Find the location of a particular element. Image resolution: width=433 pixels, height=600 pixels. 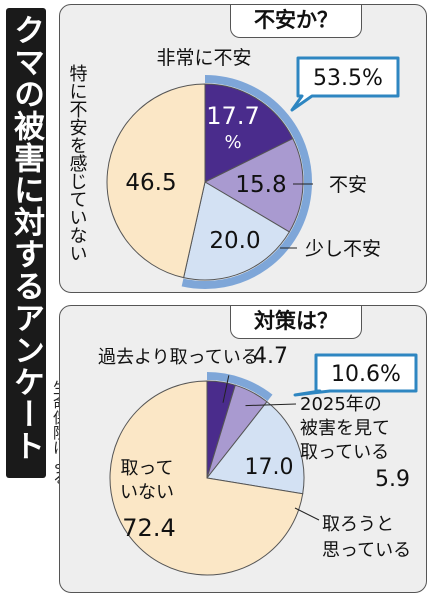

anxiety-value-1: 15.8 is located at coordinates (260, 185).